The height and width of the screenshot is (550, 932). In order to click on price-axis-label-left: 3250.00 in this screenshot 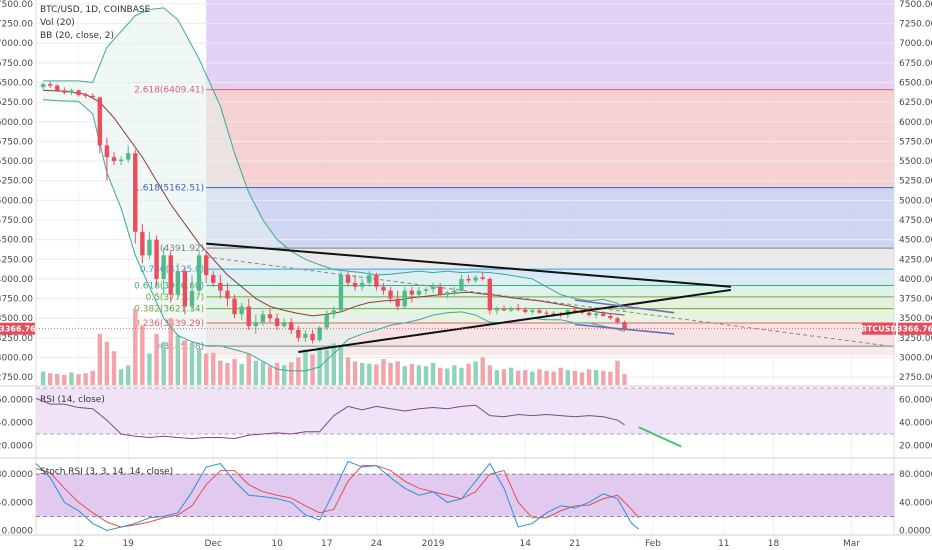, I will do `click(16, 339)`.